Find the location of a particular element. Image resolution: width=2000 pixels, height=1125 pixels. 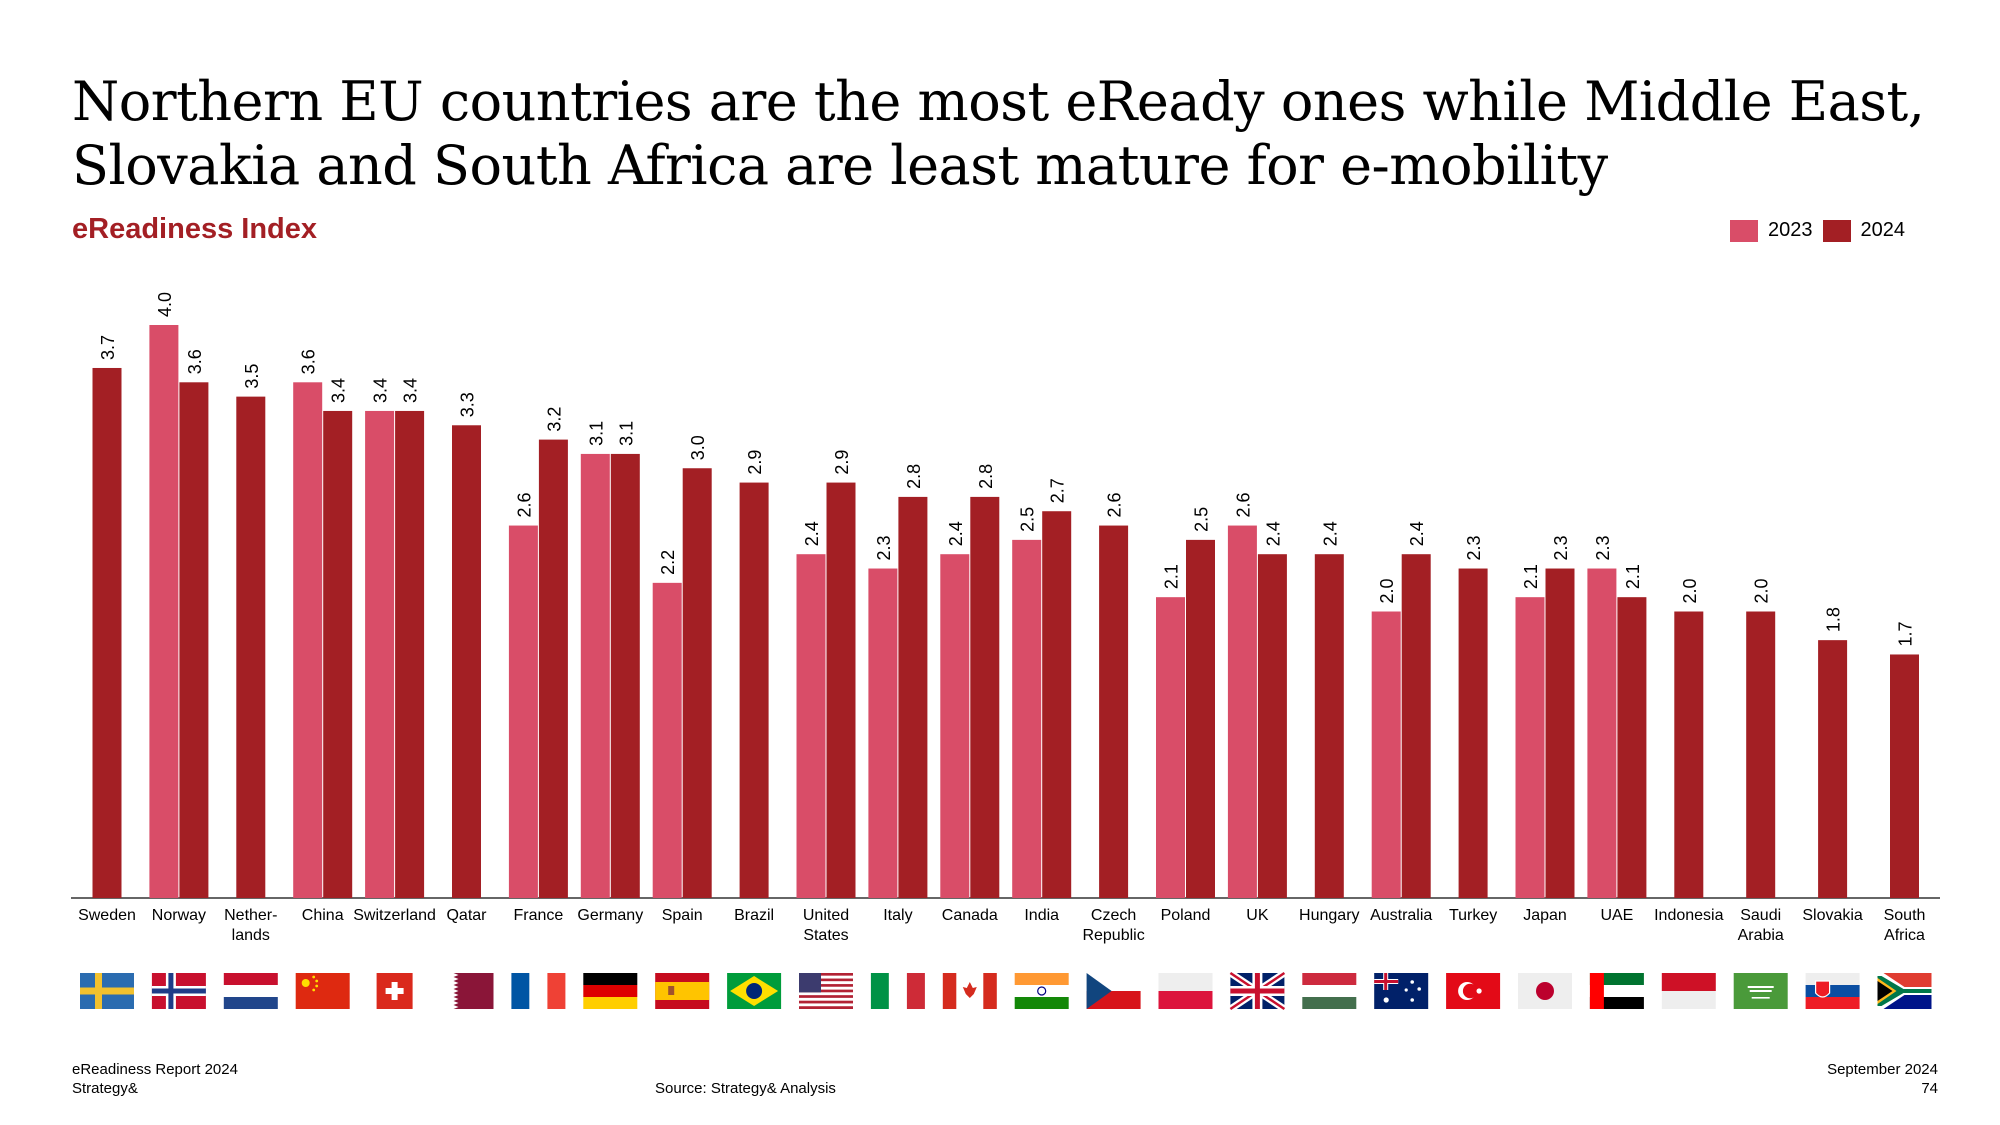

category-label-line: Switzerland is located at coordinates (394, 915).